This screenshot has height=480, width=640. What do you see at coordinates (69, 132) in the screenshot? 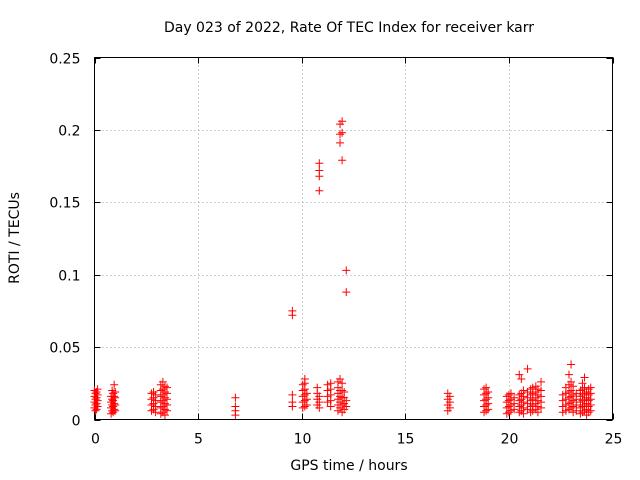
I see `y-tick-label: 0.2` at bounding box center [69, 132].